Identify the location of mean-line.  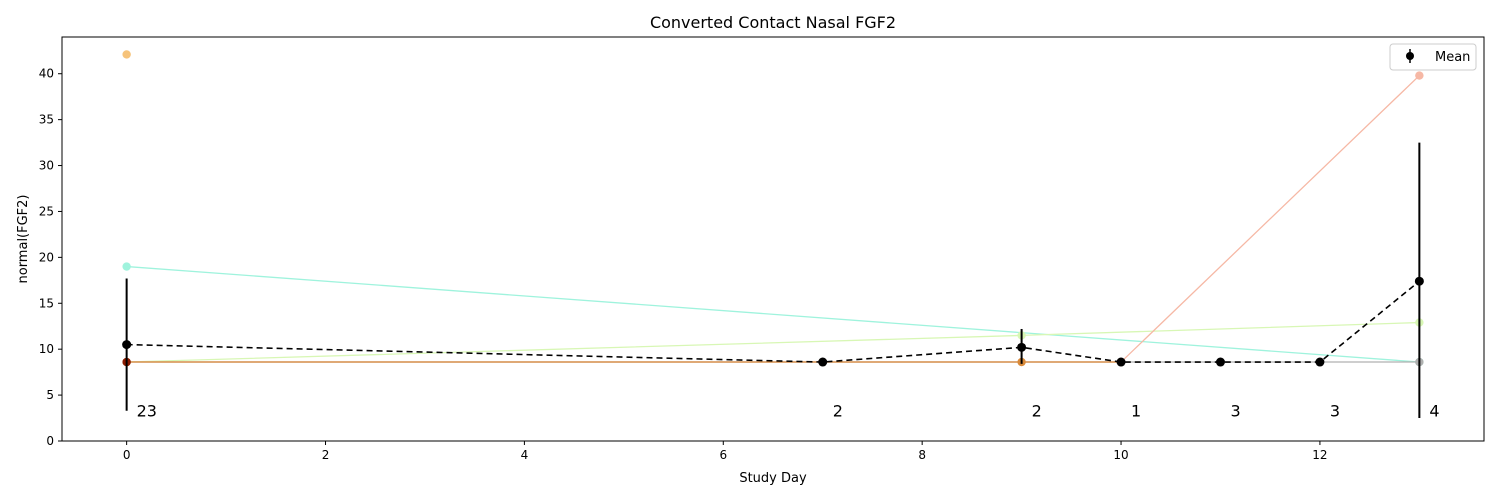
(773, 321).